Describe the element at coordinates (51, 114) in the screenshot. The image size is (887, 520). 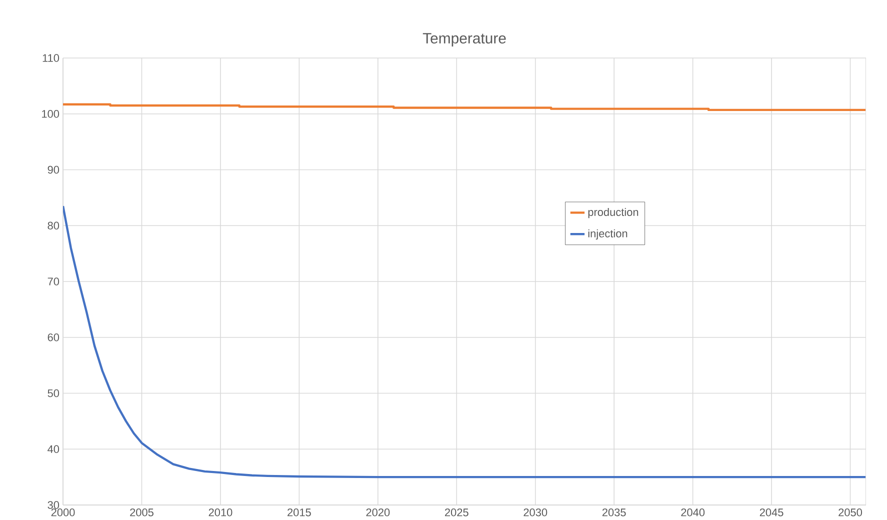
I see `y-tick-label: 100` at that location.